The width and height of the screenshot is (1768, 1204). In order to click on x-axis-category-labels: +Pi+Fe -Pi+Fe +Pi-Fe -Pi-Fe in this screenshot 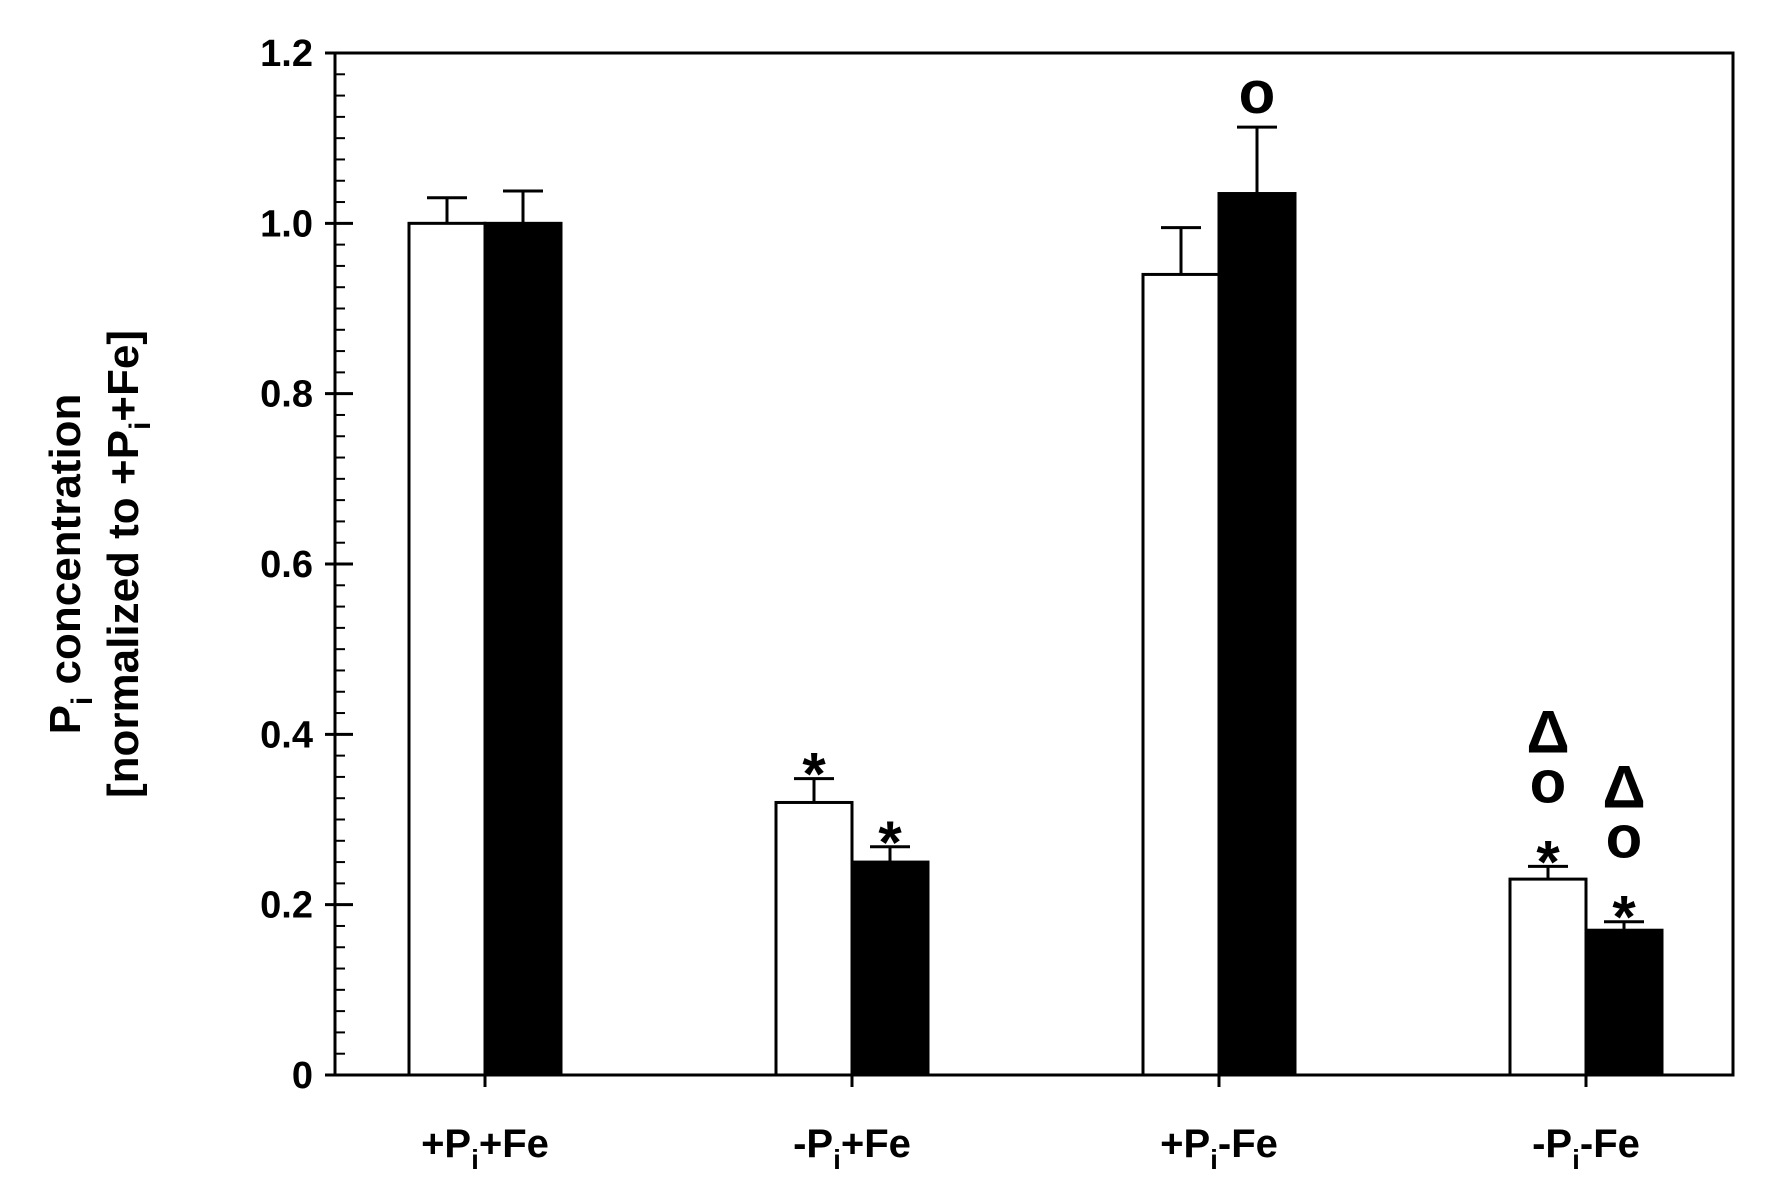, I will do `click(1030, 1148)`.